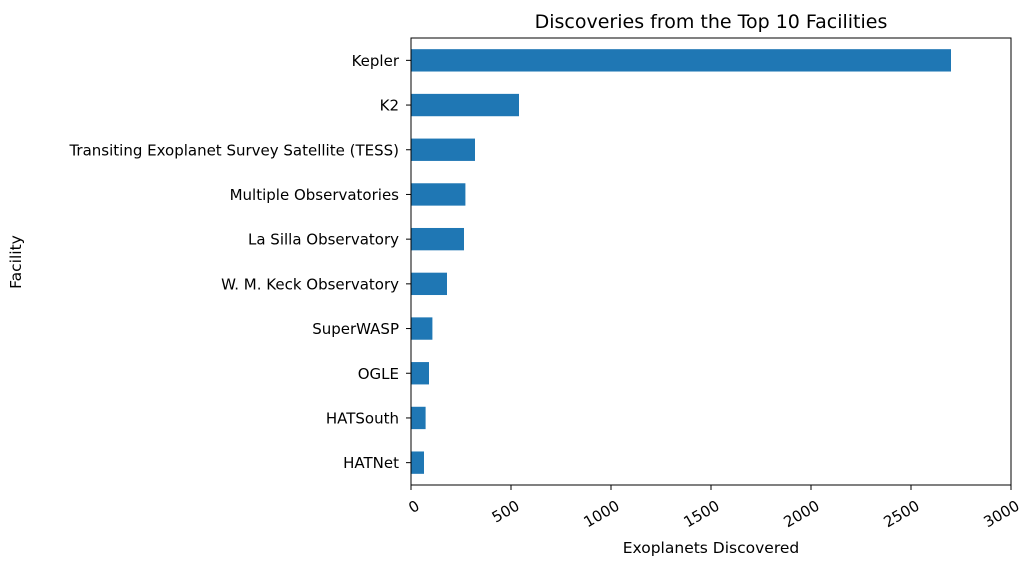 This screenshot has width=1024, height=567. What do you see at coordinates (711, 22) in the screenshot?
I see `chart-title: Discoveries from the Top 10 Facilities` at bounding box center [711, 22].